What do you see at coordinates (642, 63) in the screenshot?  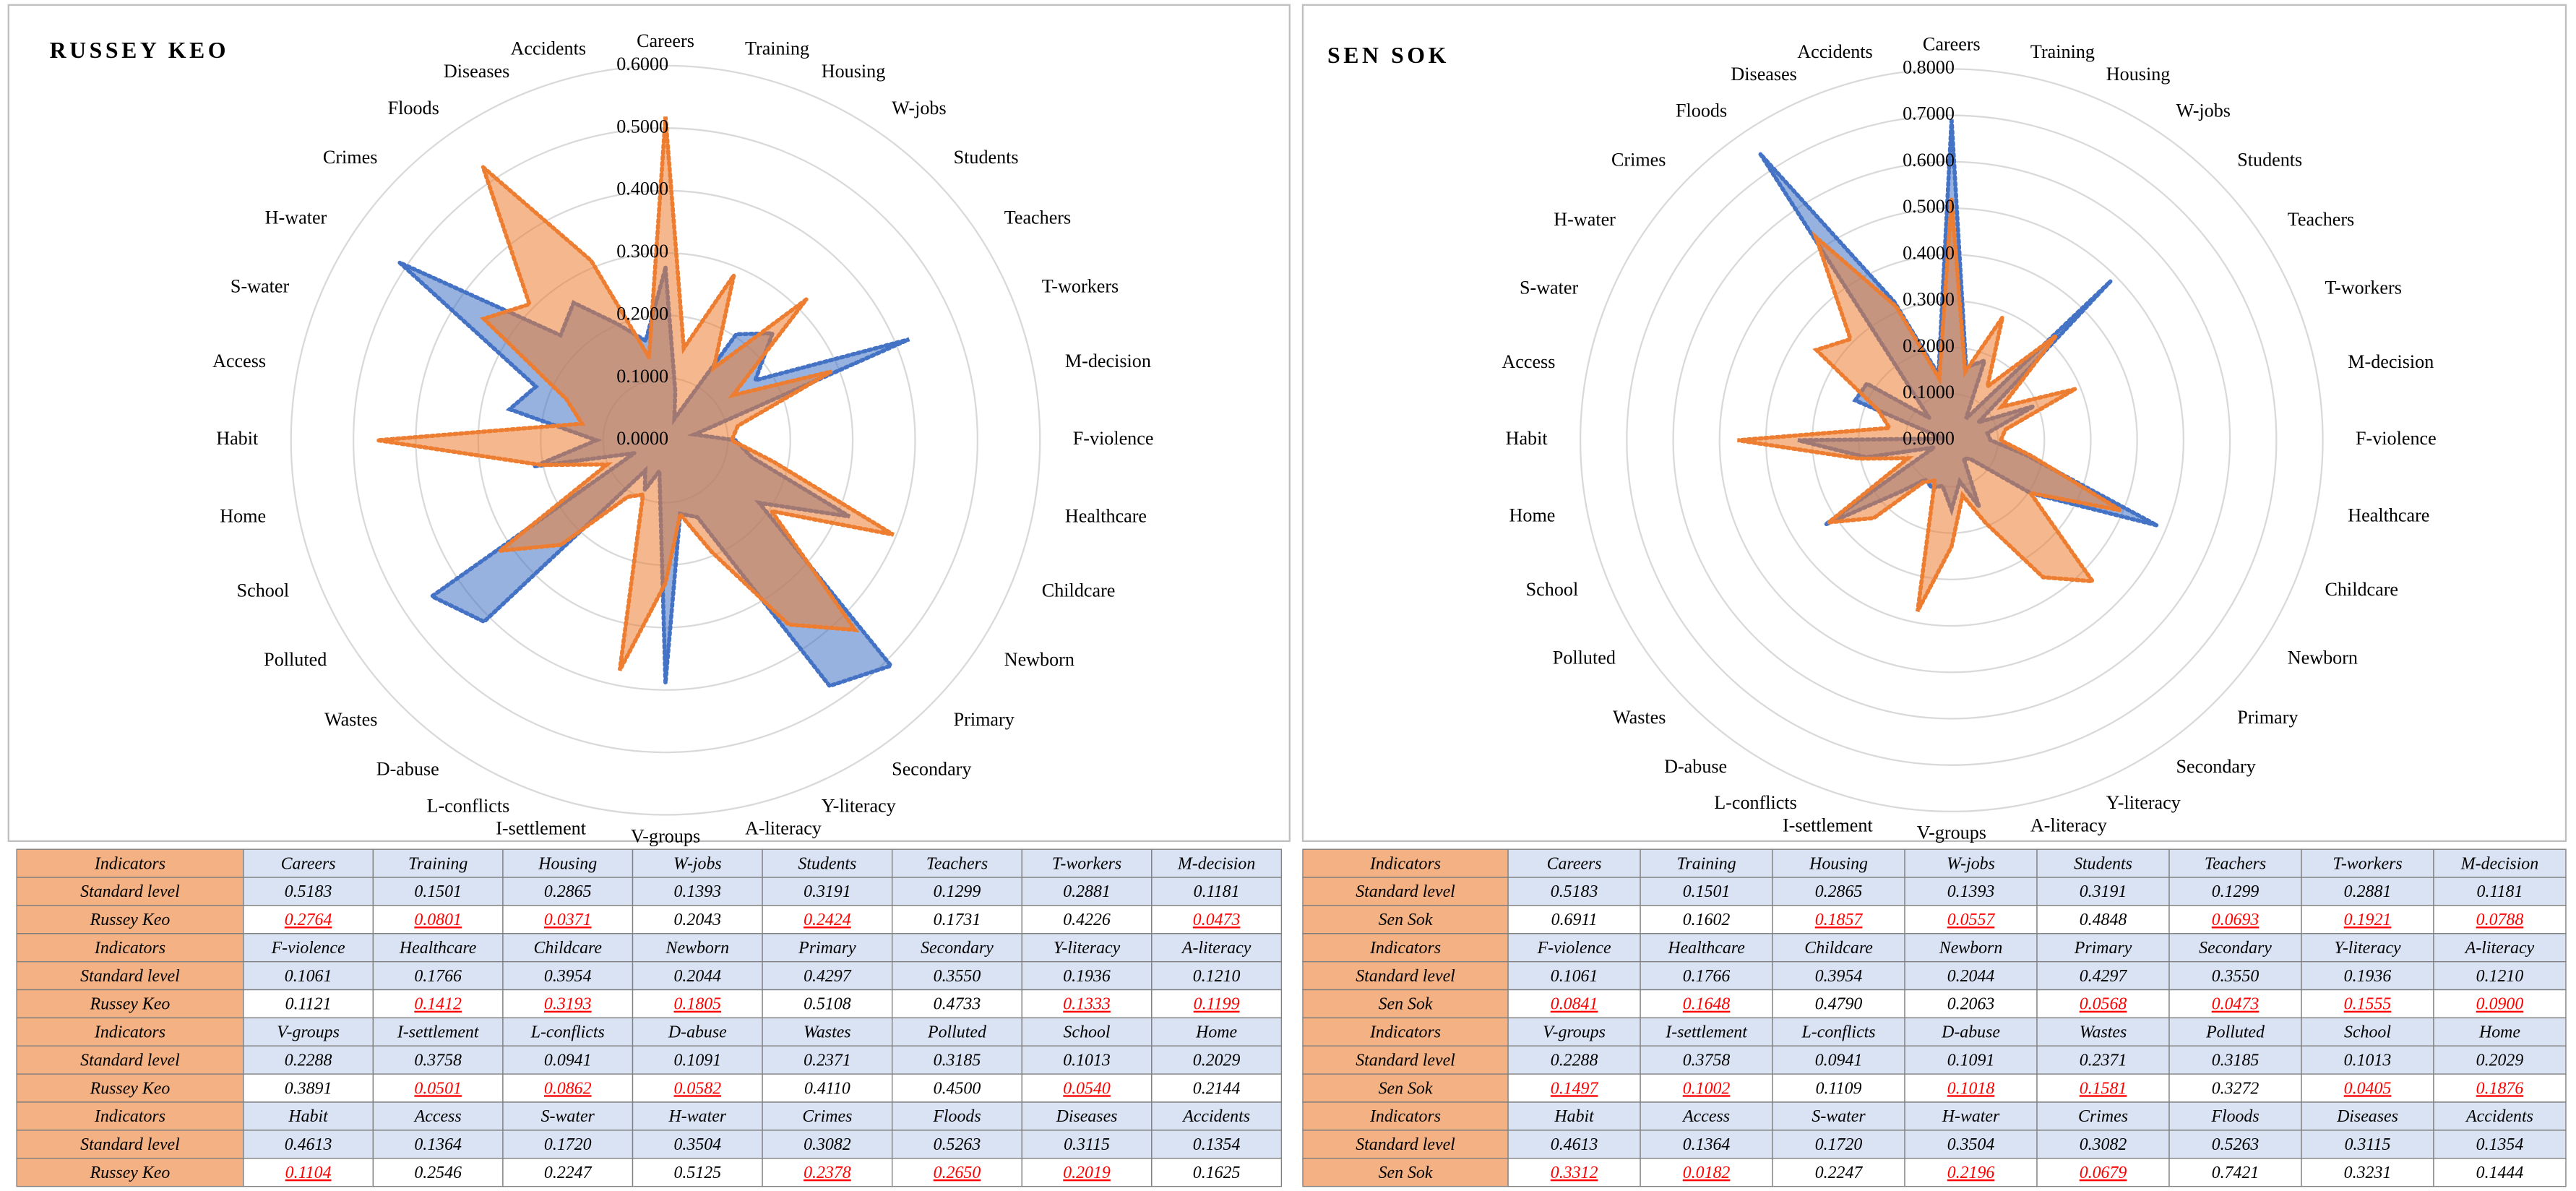 I see `y-tick-label: 0.6000` at bounding box center [642, 63].